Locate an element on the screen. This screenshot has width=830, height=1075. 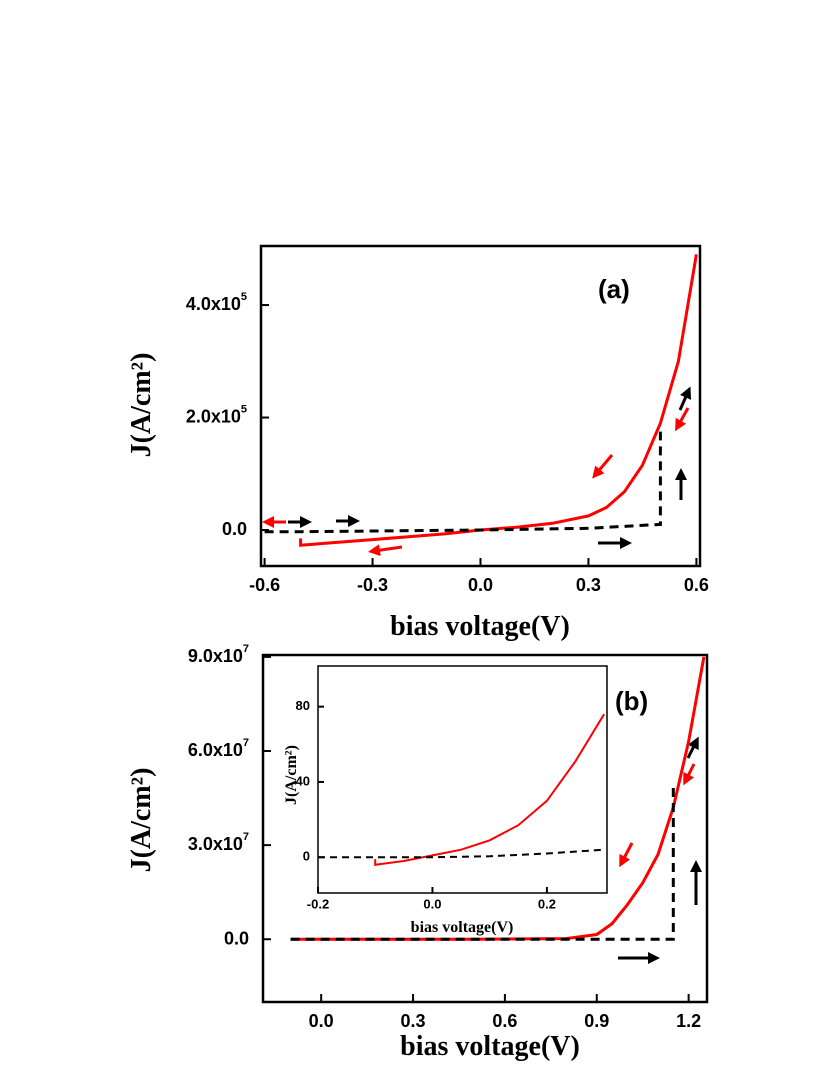
tick-label-base: 2.0x10 is located at coordinates (213, 416).